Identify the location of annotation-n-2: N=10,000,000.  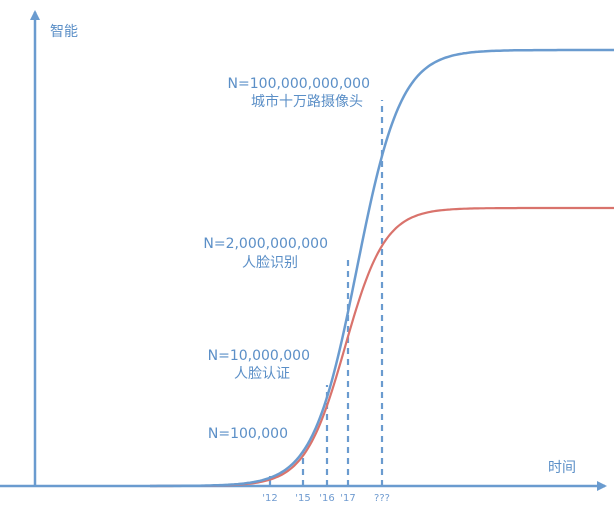
(259, 356).